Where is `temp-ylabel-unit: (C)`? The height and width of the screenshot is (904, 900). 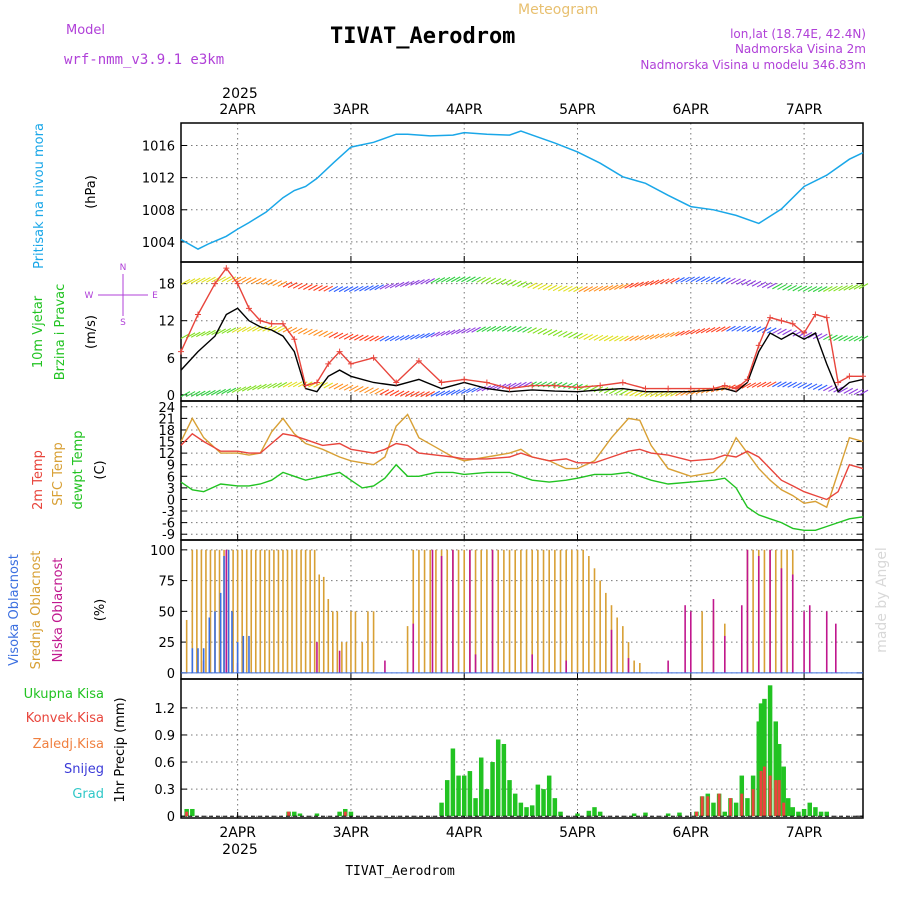
temp-ylabel-unit: (C) is located at coordinates (100, 469).